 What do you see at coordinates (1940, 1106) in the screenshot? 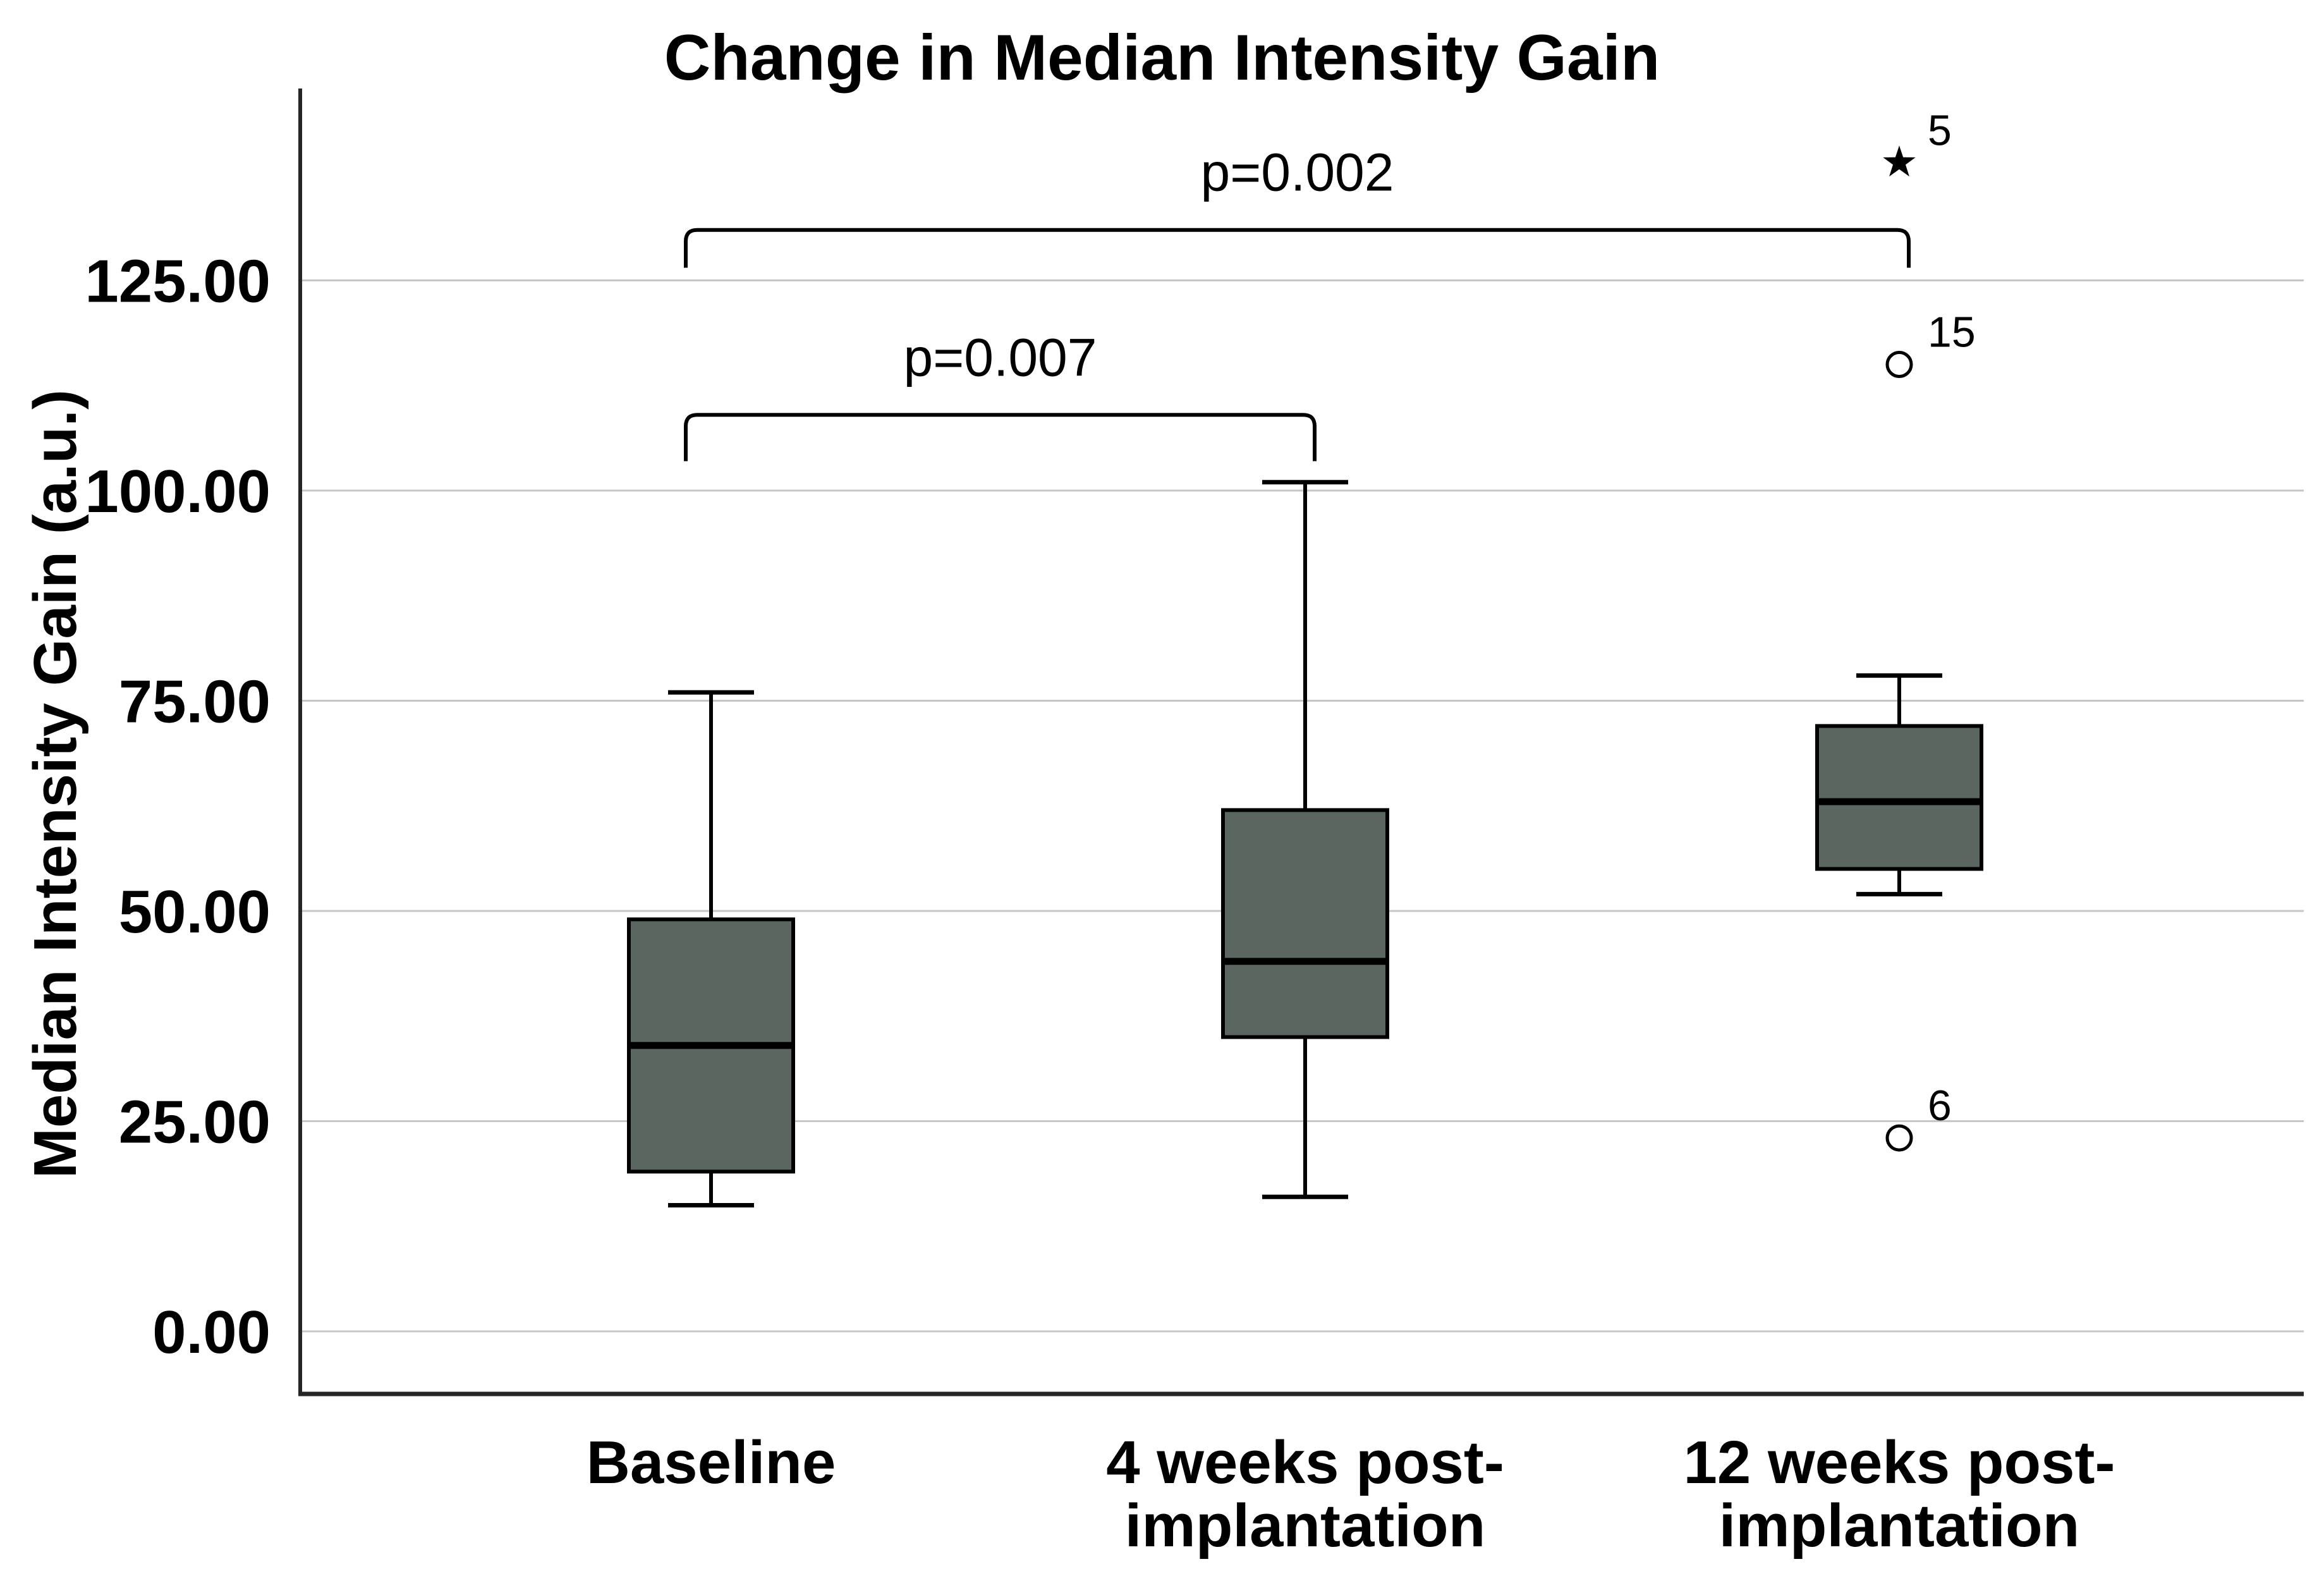
I see `outlier-label: 6` at bounding box center [1940, 1106].